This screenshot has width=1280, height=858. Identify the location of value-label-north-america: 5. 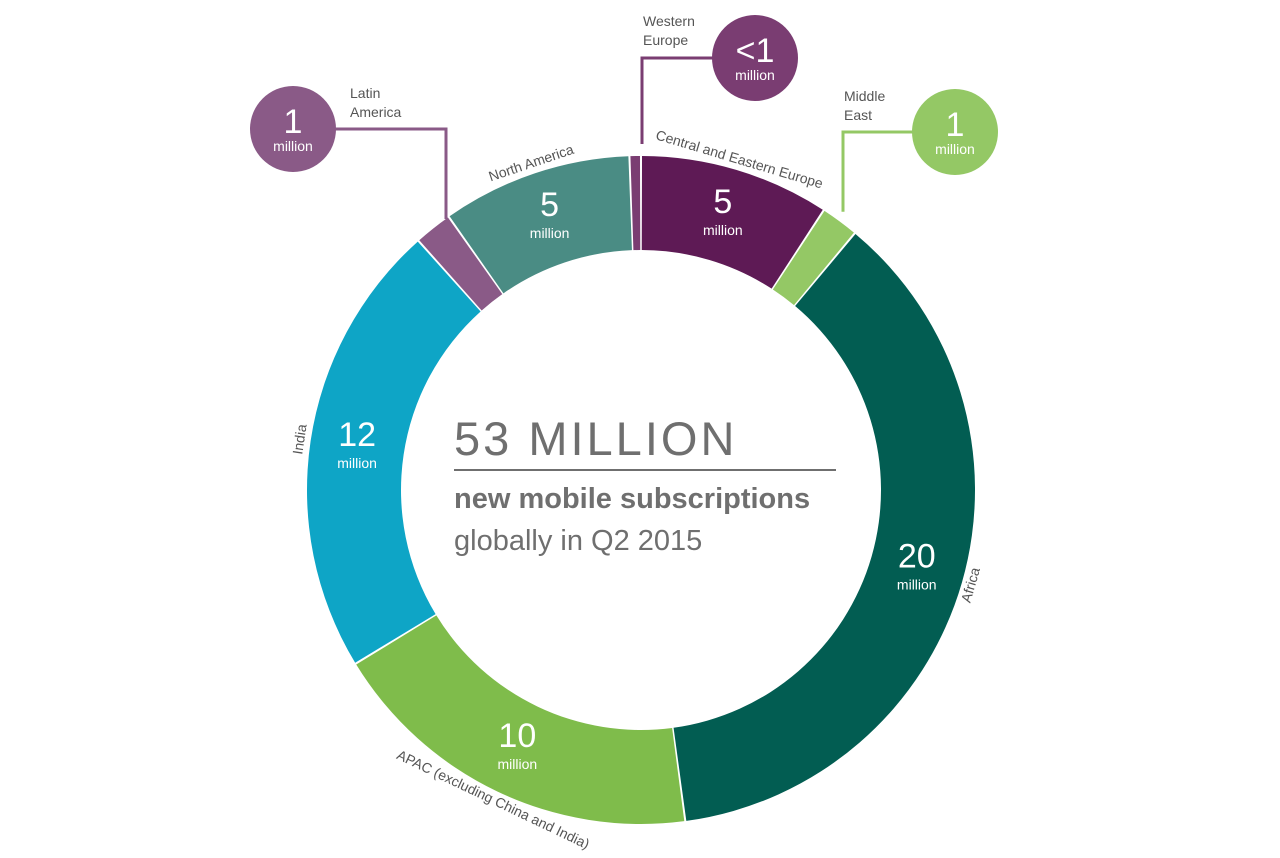
(549, 205).